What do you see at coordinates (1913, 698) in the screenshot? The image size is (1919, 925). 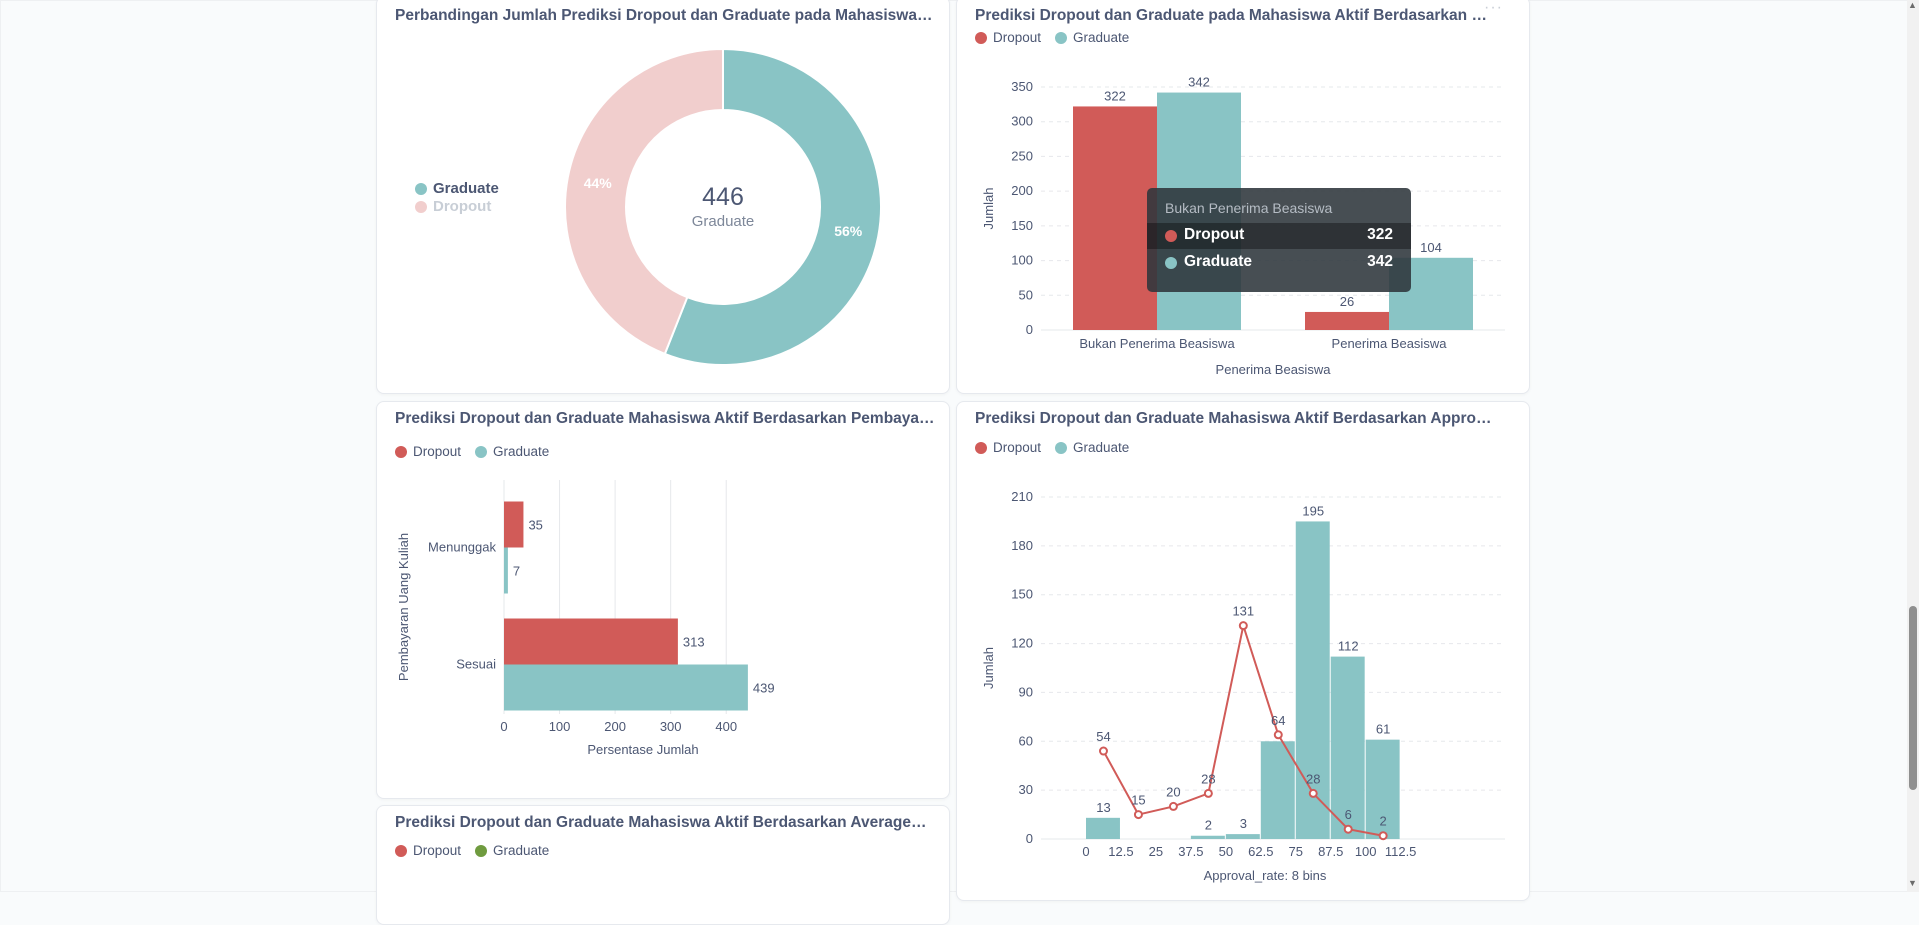 I see `scrollbar-thumb` at bounding box center [1913, 698].